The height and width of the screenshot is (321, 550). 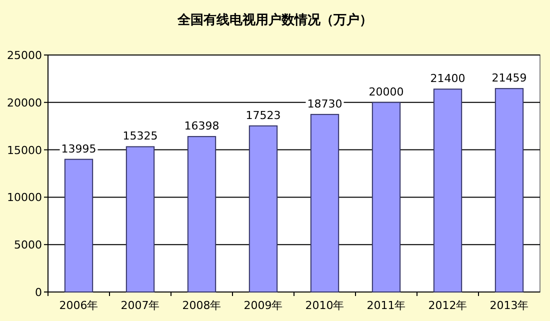 What do you see at coordinates (448, 305) in the screenshot?
I see `x-tick-label: 2012年` at bounding box center [448, 305].